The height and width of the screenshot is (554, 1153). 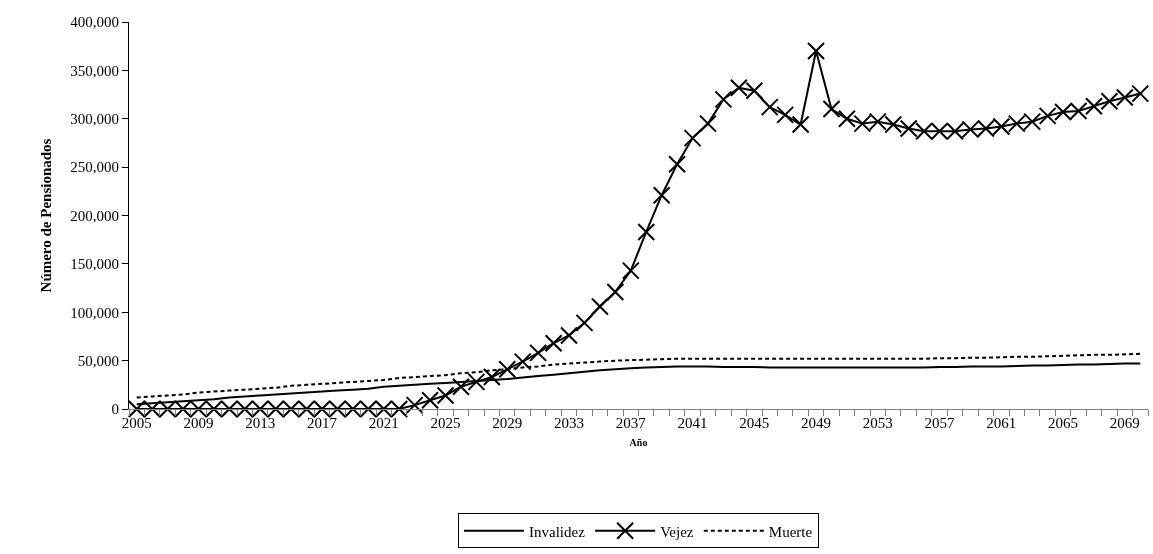 I want to click on x-tick-label: 2045, so click(x=754, y=423).